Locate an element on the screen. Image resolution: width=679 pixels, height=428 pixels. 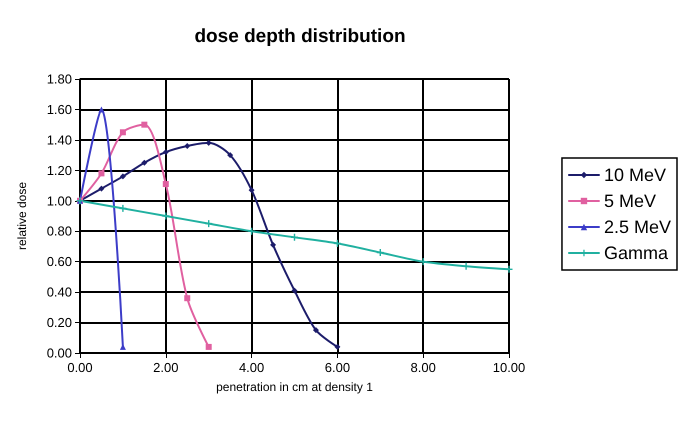
y-tick-label: 1.20 is located at coordinates (59, 170).